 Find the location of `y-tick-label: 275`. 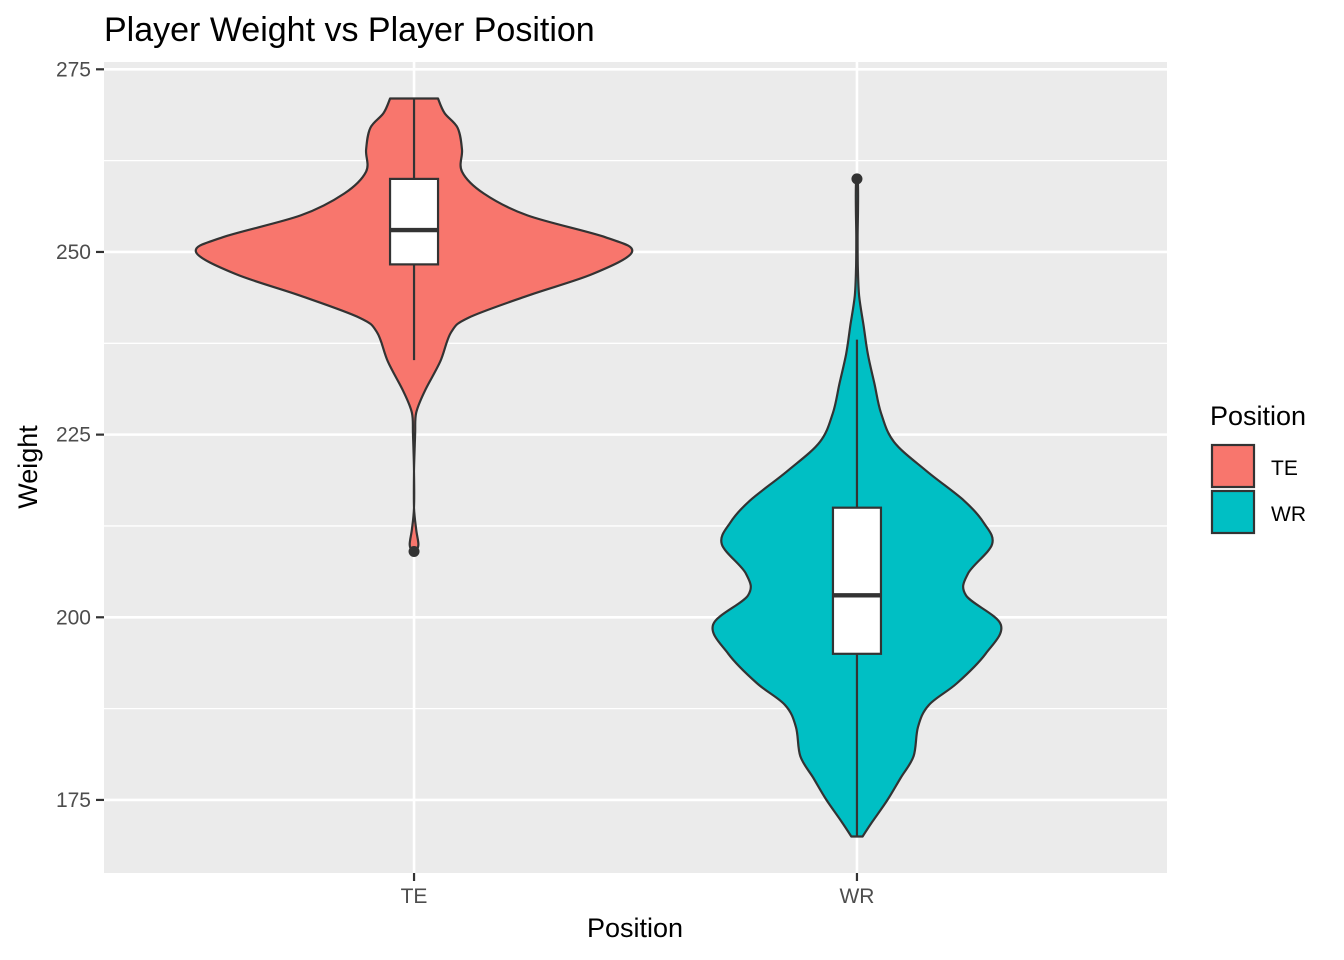

y-tick-label: 275 is located at coordinates (73, 69).